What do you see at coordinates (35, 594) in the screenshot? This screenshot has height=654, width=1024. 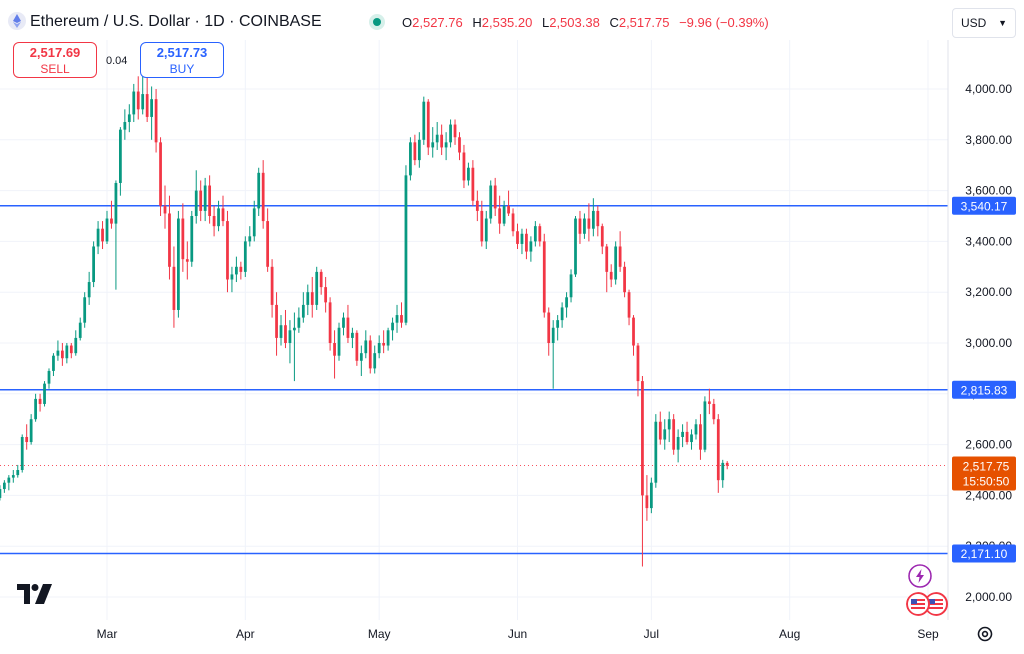 I see `tradingview-logo-icon` at bounding box center [35, 594].